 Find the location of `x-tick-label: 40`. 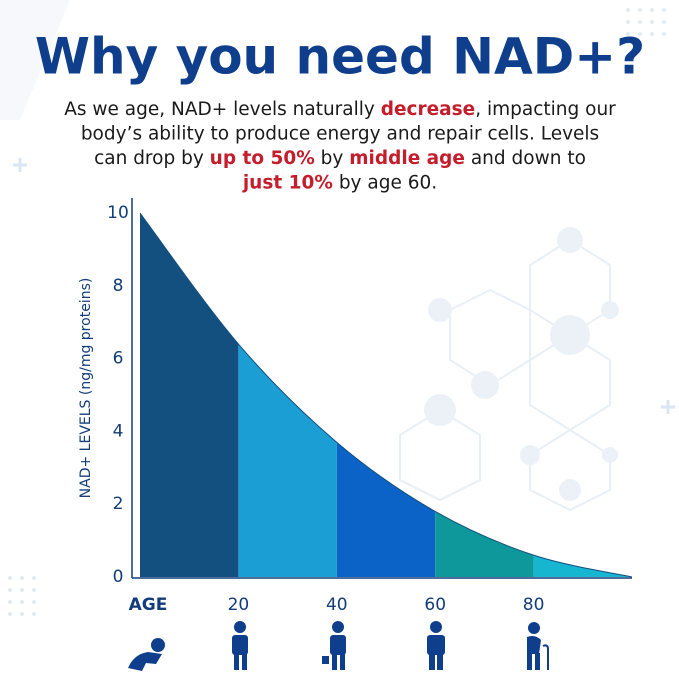

x-tick-label: 40 is located at coordinates (337, 605).